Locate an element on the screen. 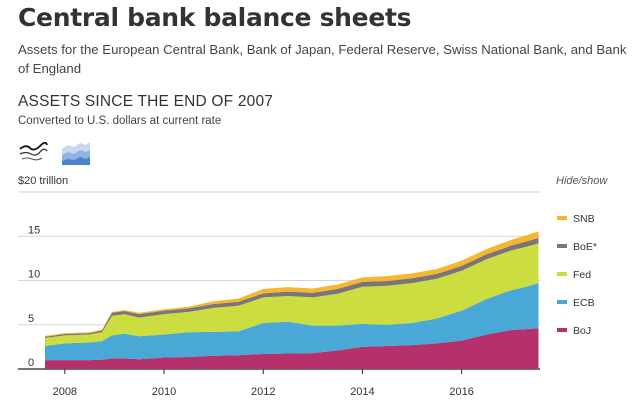 Image resolution: width=640 pixels, height=417 pixels. x-tick-label-2012: 2012 is located at coordinates (263, 392).